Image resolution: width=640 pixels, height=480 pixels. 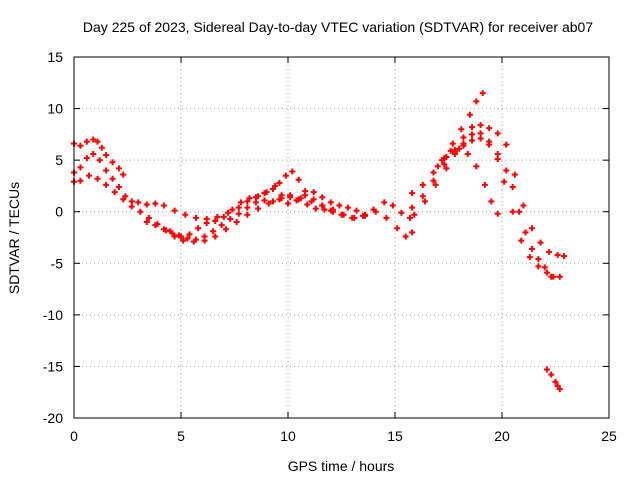 What do you see at coordinates (288, 436) in the screenshot?
I see `x-tick-label: 10` at bounding box center [288, 436].